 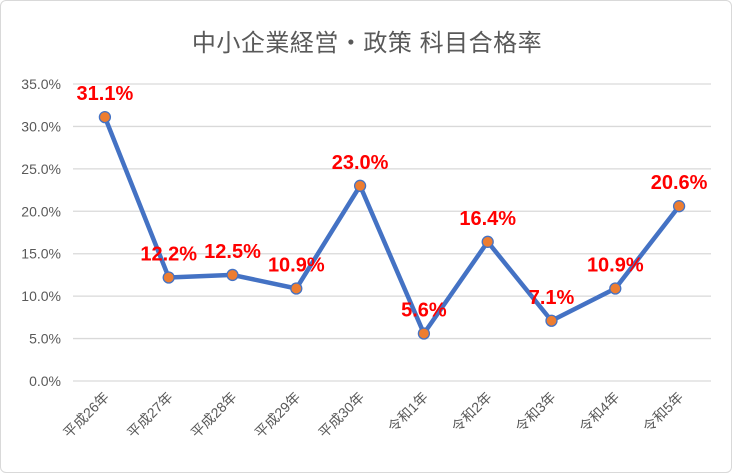 I want to click on data-point-label: 20.6%, so click(x=679, y=183).